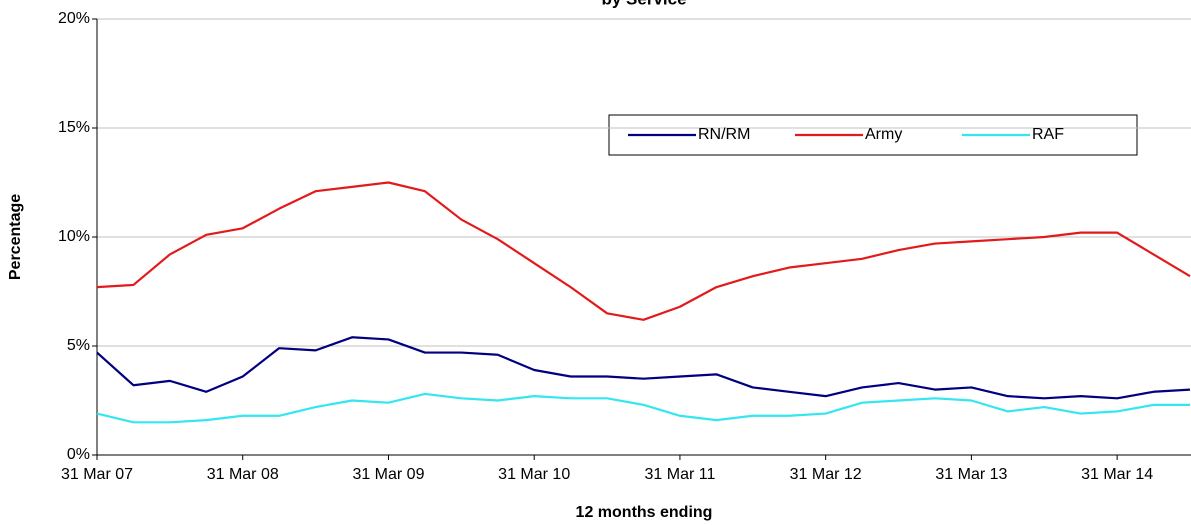 The image size is (1191, 525). I want to click on x-tick-label: 31 Mar 12, so click(826, 474).